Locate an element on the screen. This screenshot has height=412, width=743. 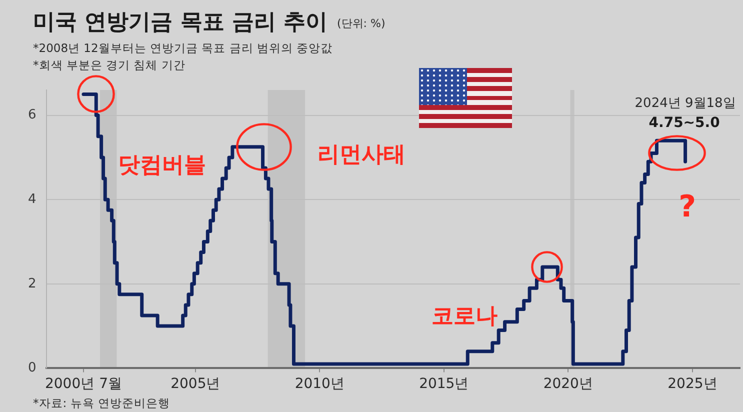
text: *2008년 12월부터는 연방기금 목표 금리 범위의 중앙값 is located at coordinates (183, 48).